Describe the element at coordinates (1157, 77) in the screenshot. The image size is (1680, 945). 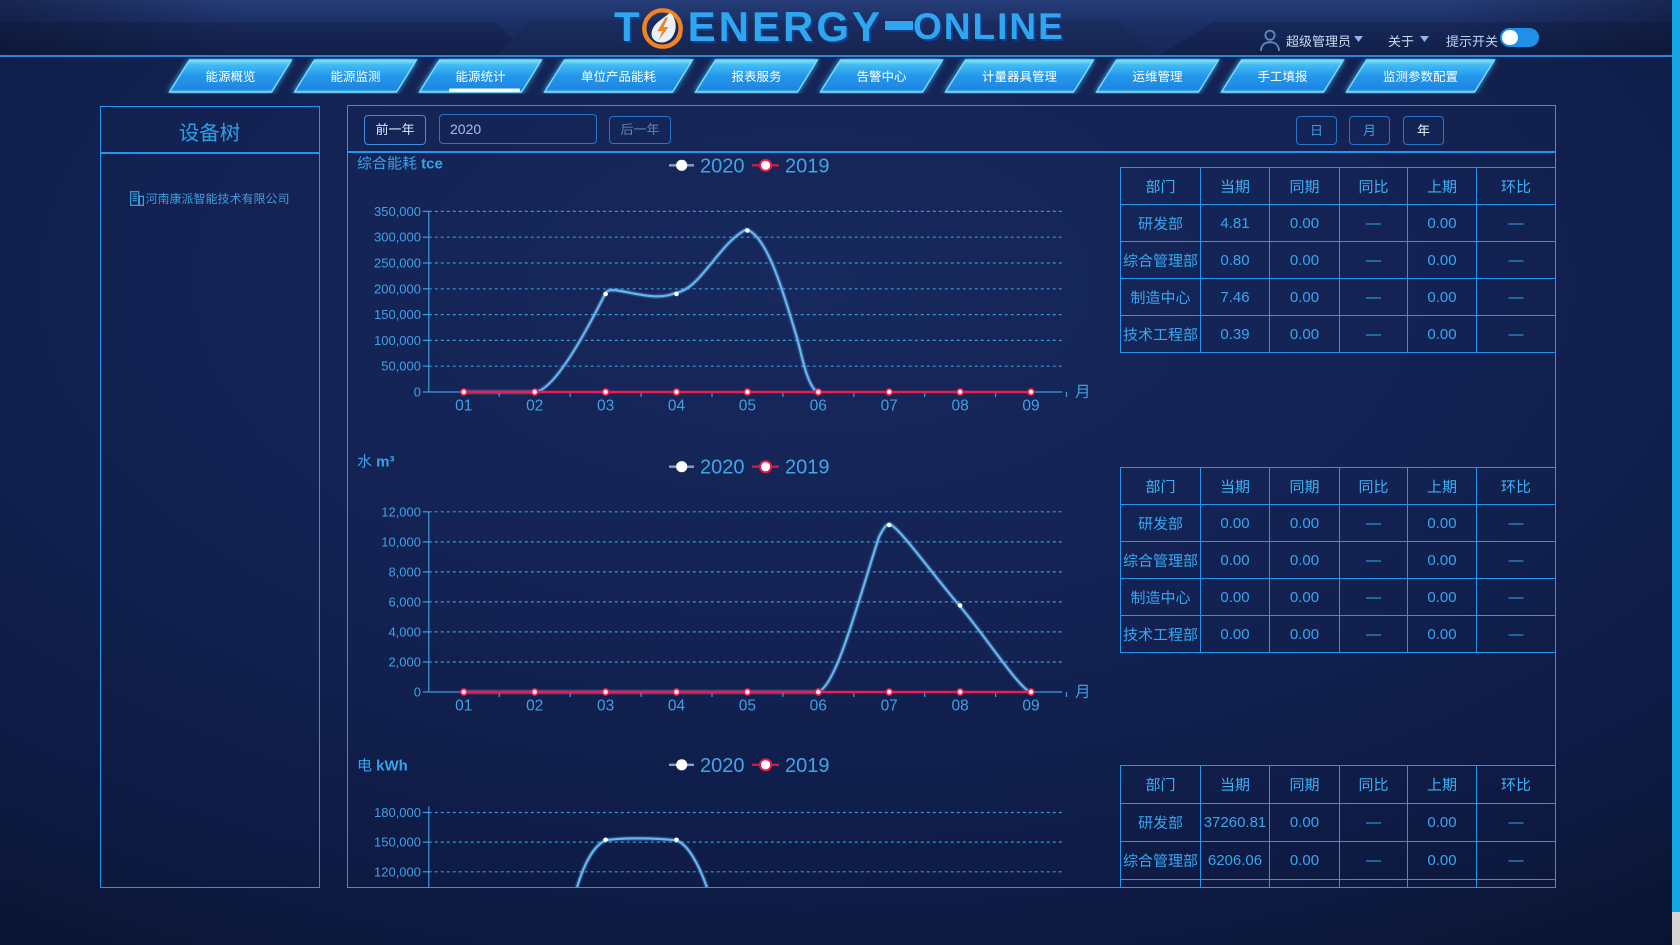
I see `svg-text: 运维管理` at that location.